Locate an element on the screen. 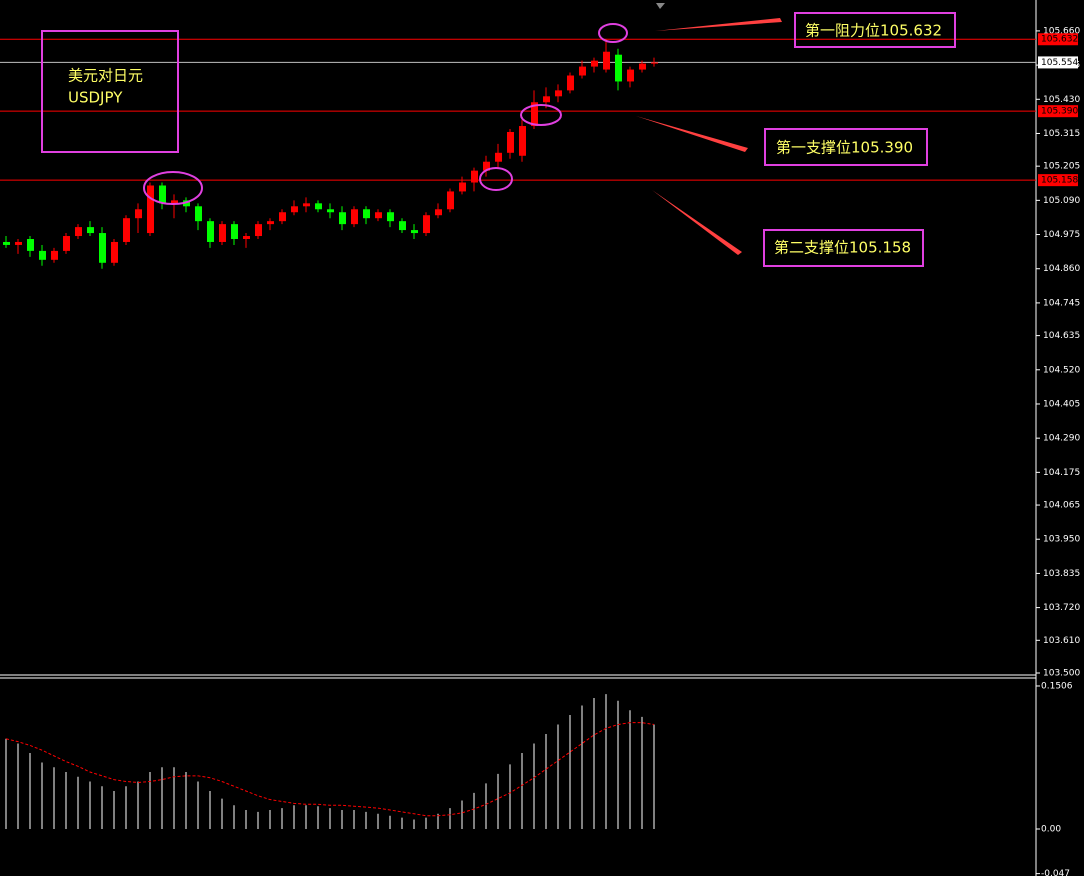 This screenshot has height=876, width=1084. symbol-box is located at coordinates (110, 91).